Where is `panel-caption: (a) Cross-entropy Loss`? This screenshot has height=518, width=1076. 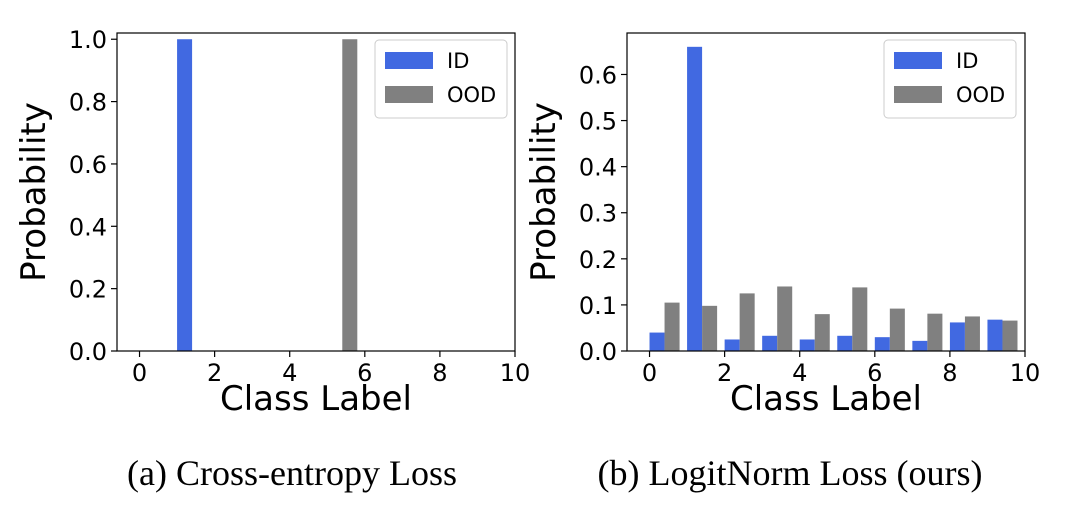 panel-caption: (a) Cross-entropy Loss is located at coordinates (292, 473).